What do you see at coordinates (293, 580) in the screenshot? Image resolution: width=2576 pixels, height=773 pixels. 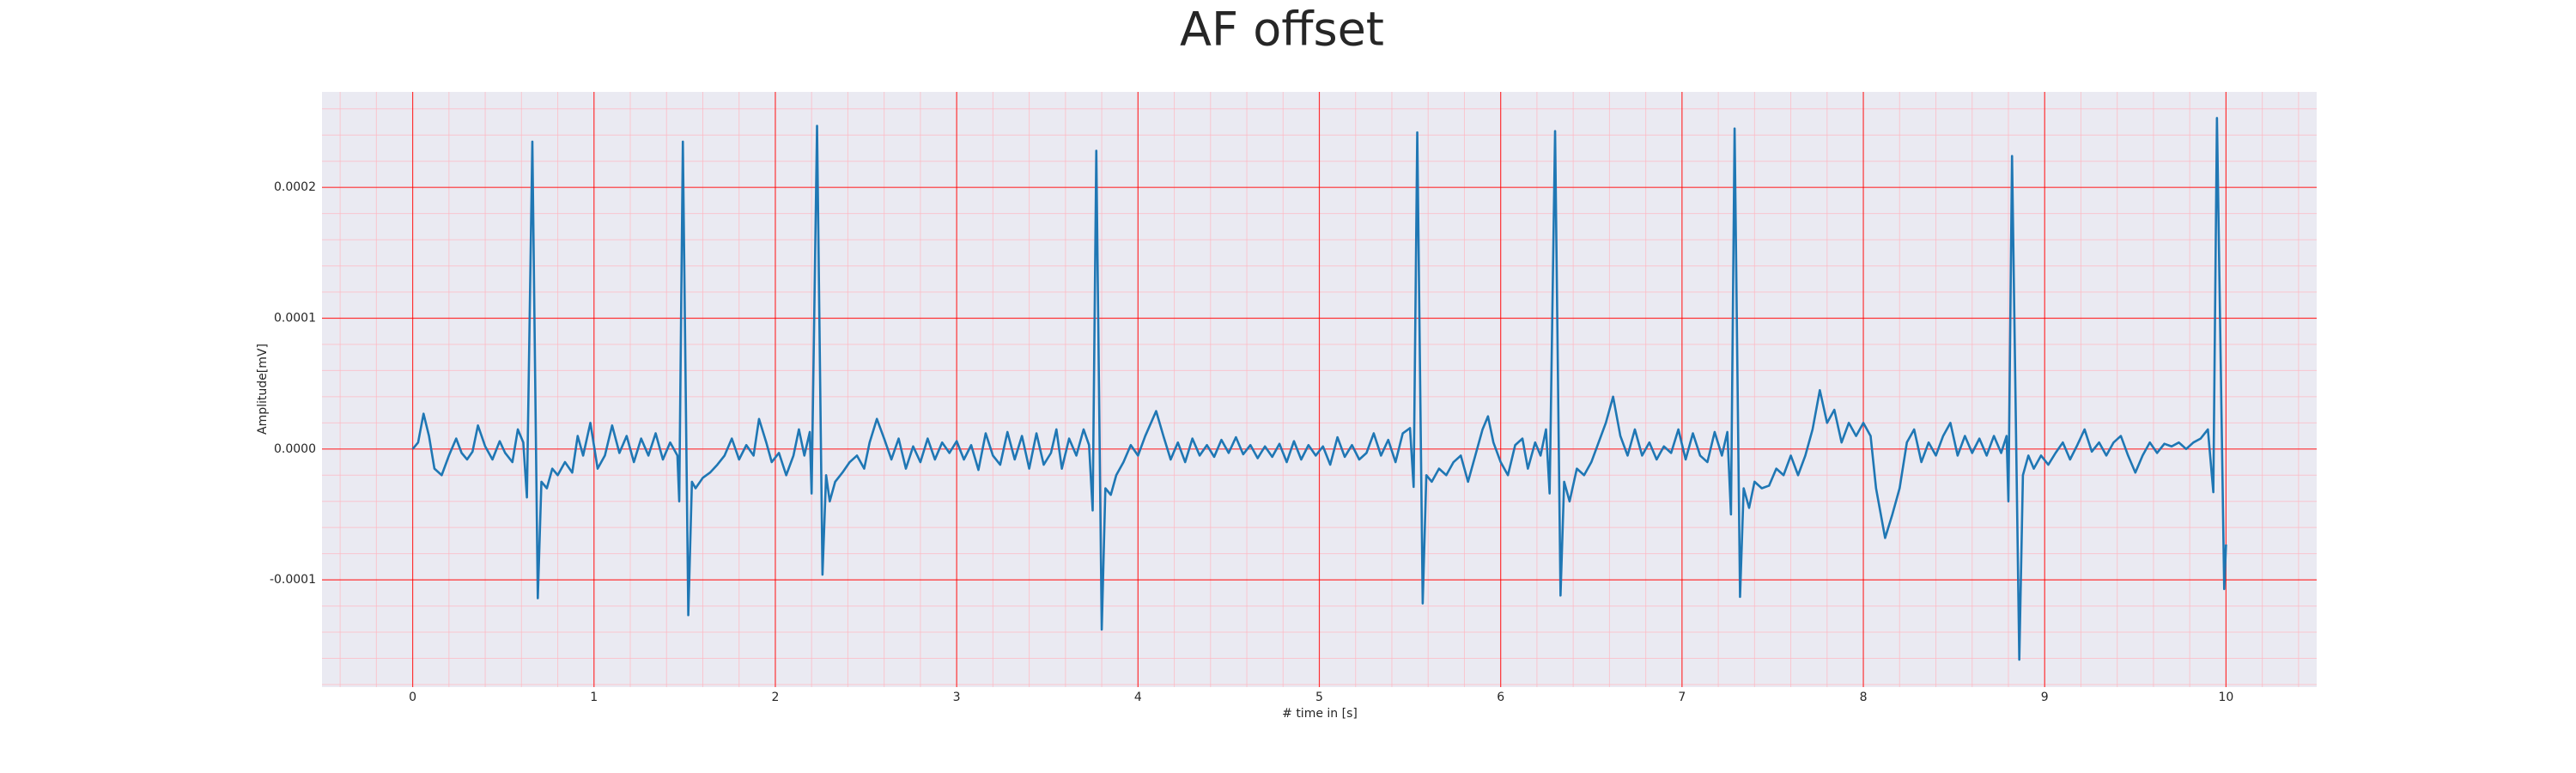 I see `y-tick-label: -0.0001` at bounding box center [293, 580].